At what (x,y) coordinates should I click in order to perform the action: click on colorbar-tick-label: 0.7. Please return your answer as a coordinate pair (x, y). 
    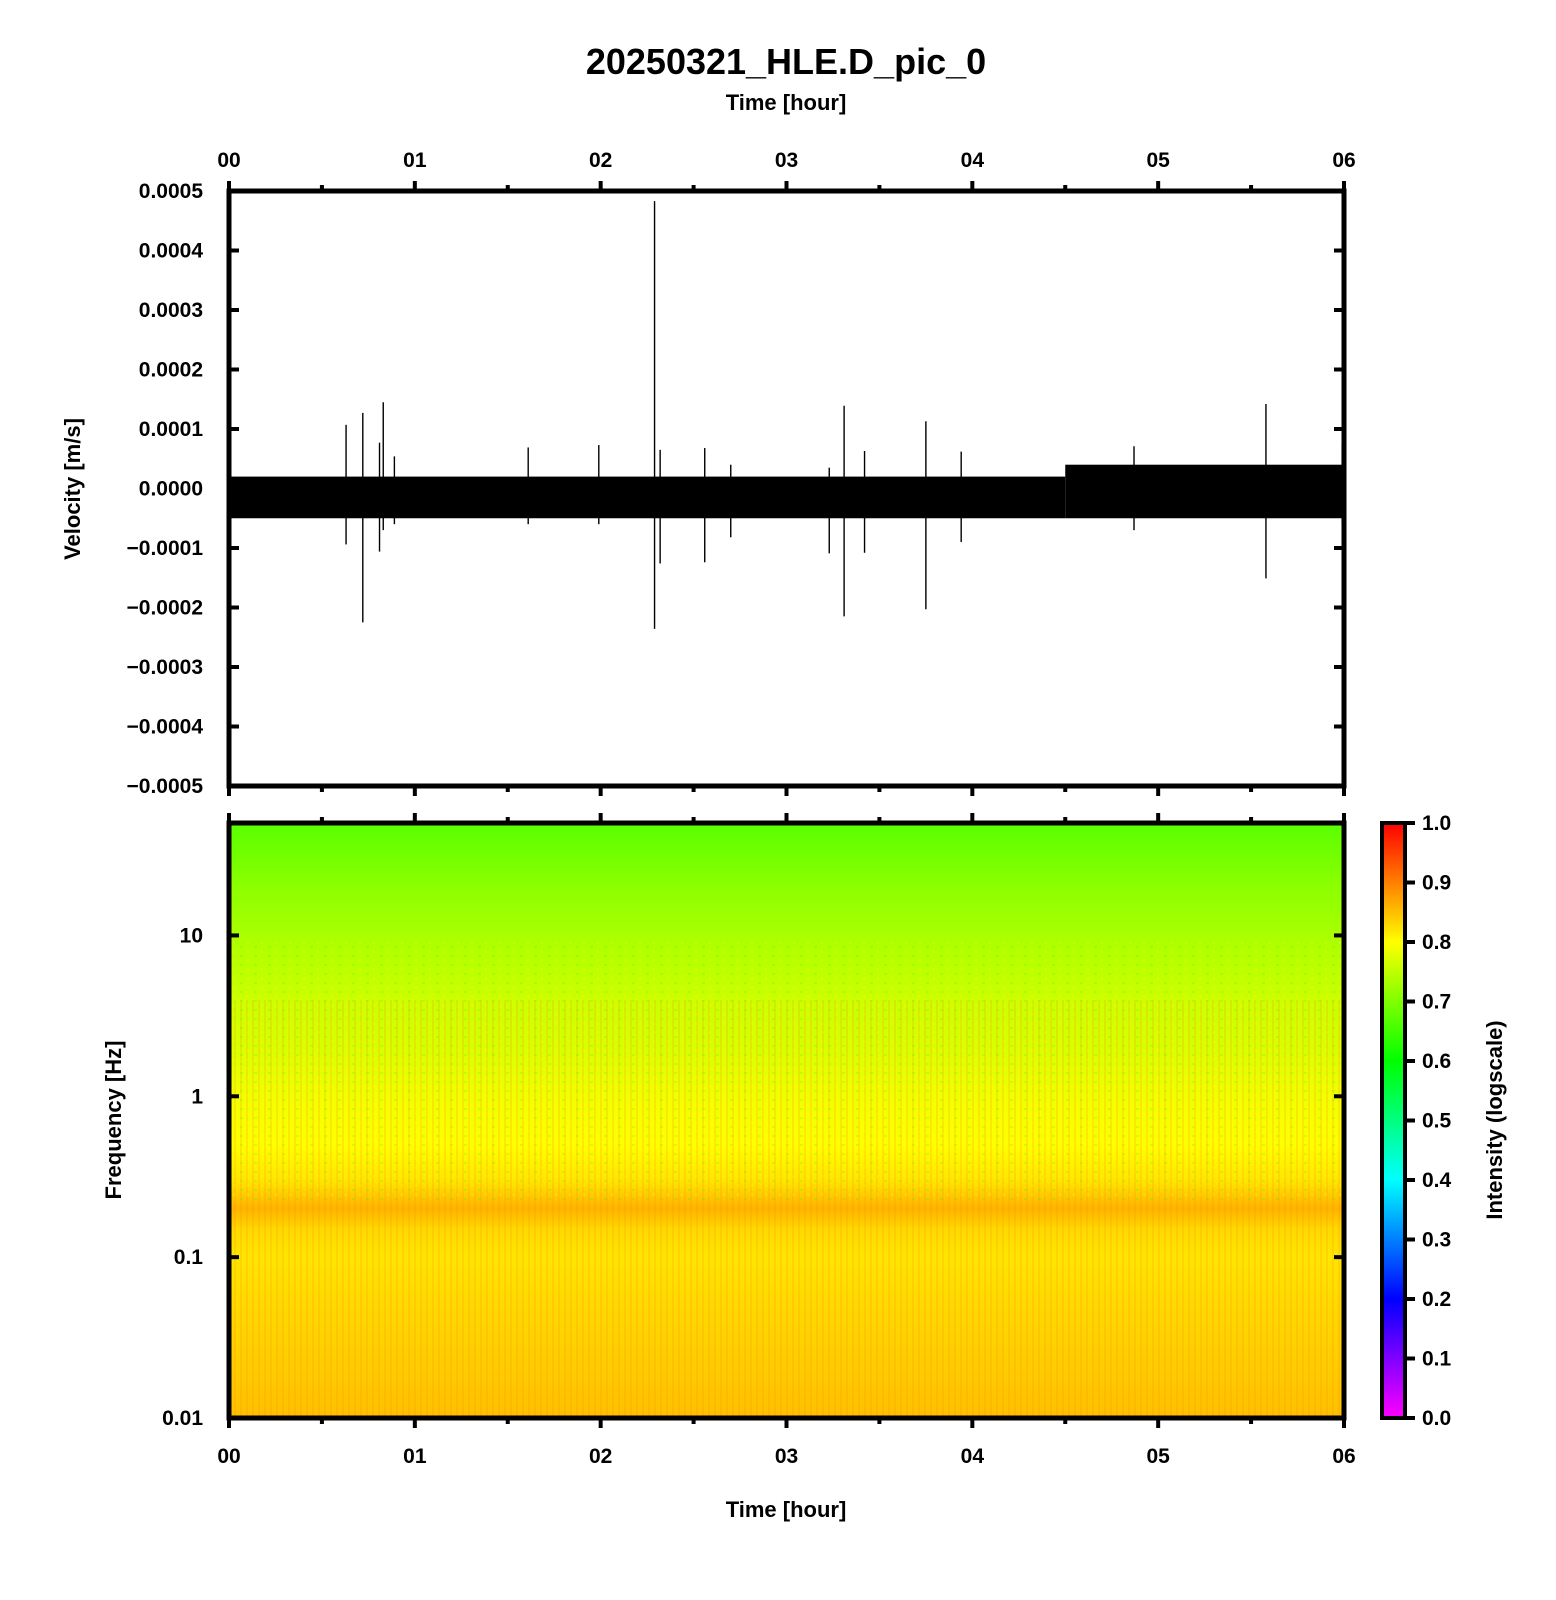
    Looking at the image, I should click on (1436, 1002).